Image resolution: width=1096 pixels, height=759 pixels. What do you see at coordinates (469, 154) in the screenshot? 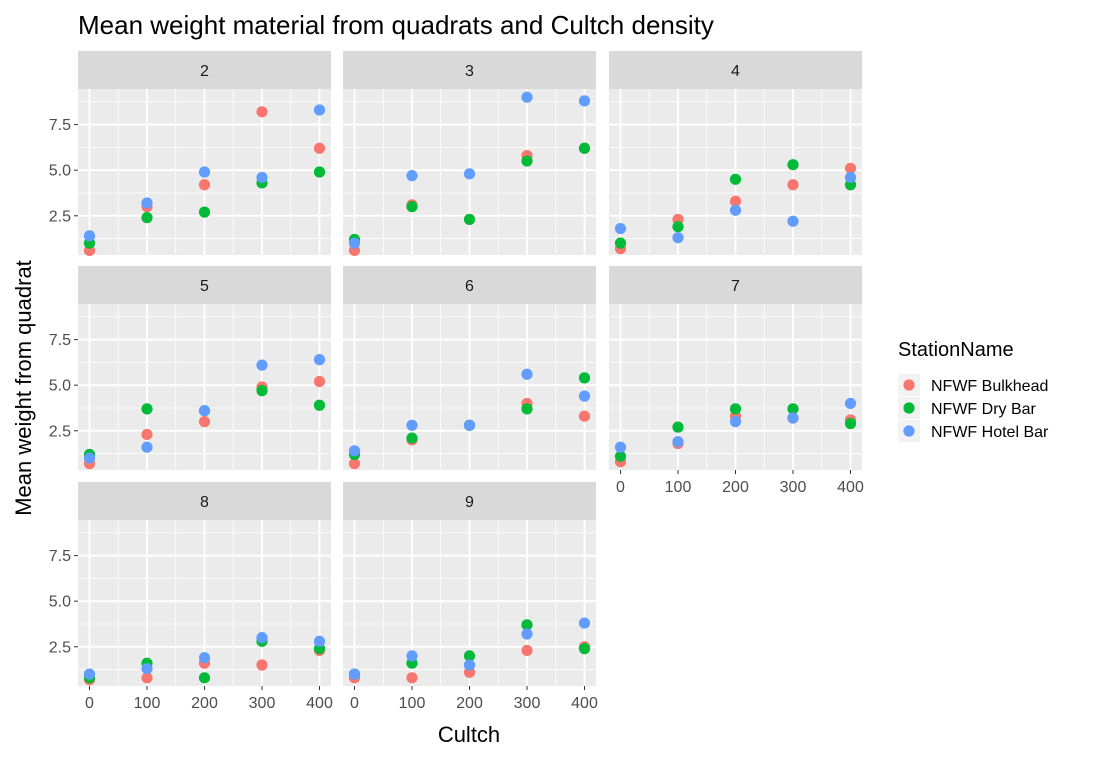
I see `facet-panel-3: 3` at bounding box center [469, 154].